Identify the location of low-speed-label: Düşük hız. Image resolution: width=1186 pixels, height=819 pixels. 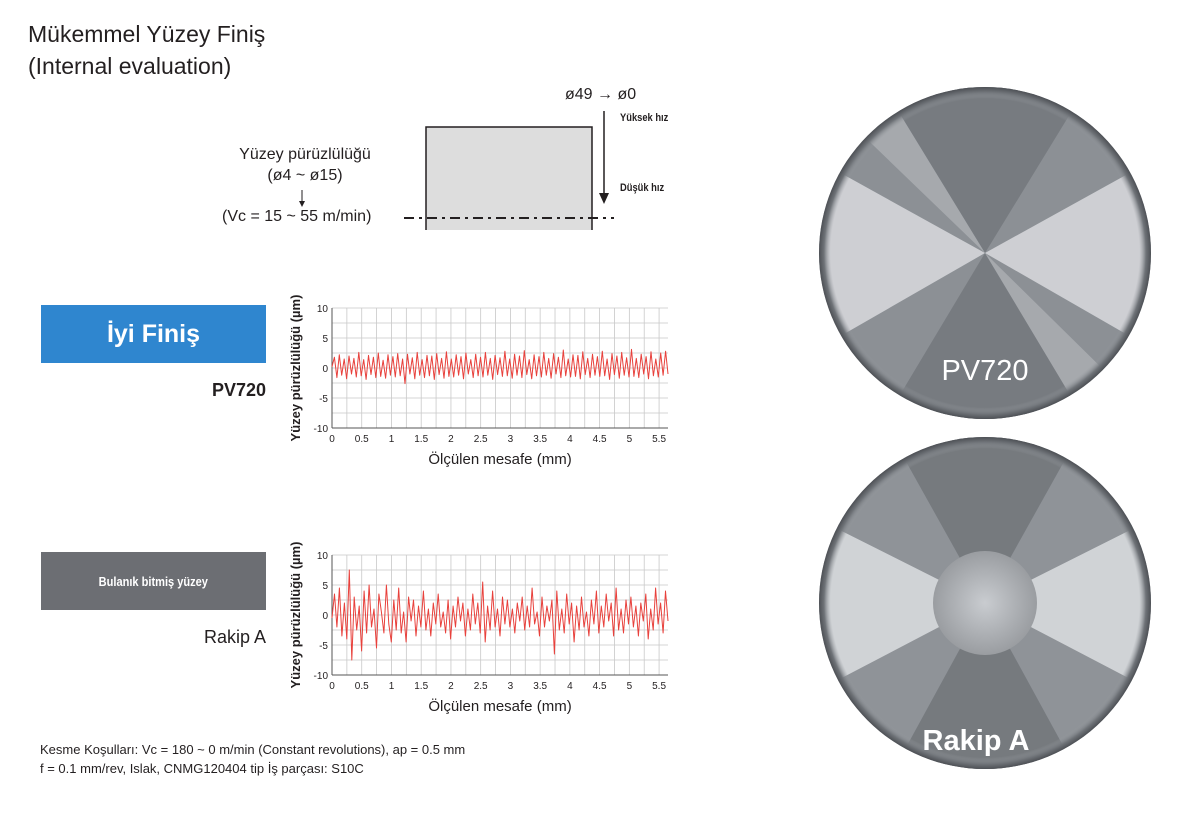
(642, 188).